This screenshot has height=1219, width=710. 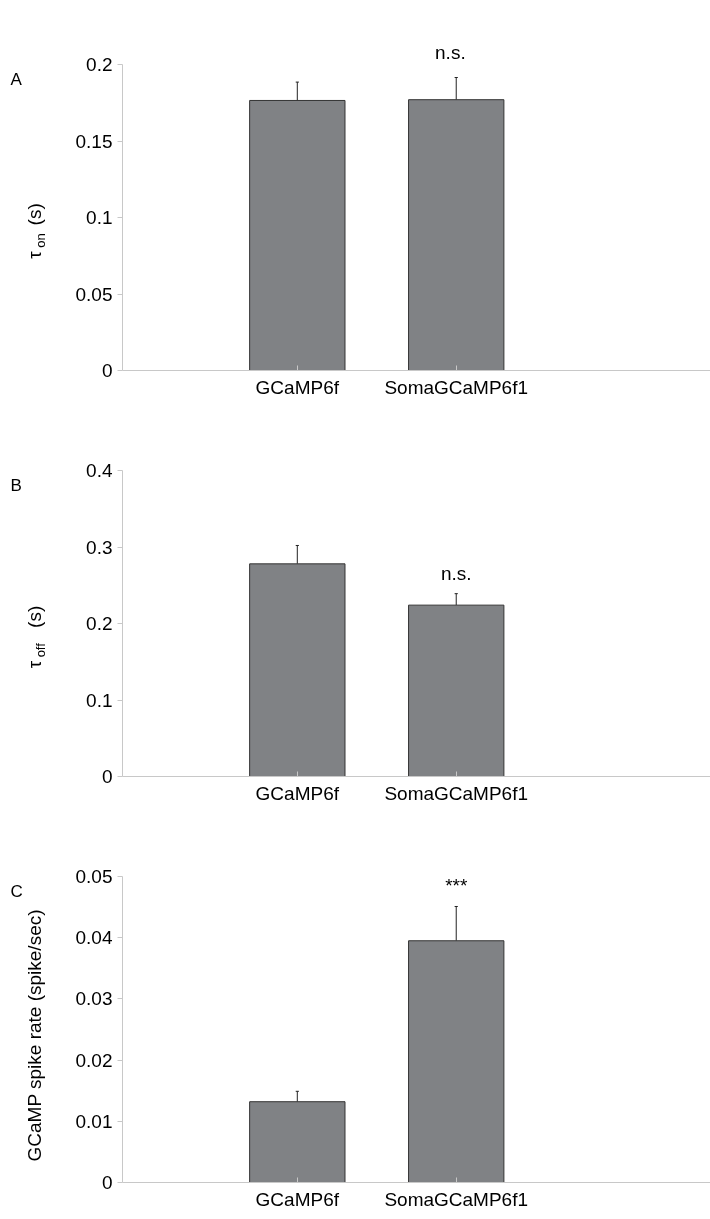 What do you see at coordinates (94, 1121) in the screenshot?
I see `y-tick-label: 0.01` at bounding box center [94, 1121].